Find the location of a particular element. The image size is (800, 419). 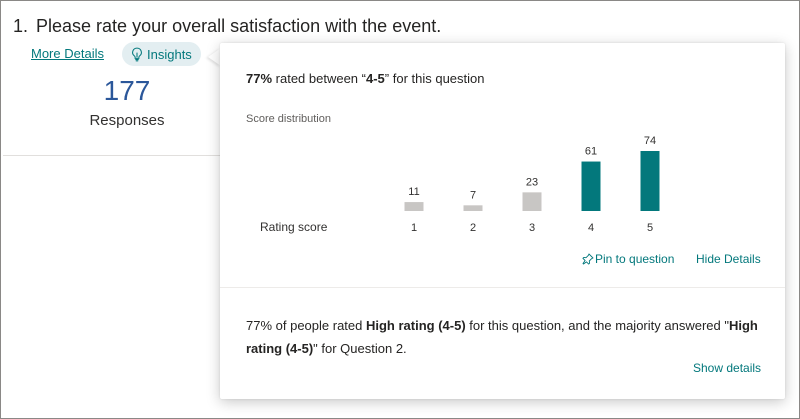

bar-value-label: 74 is located at coordinates (650, 141).